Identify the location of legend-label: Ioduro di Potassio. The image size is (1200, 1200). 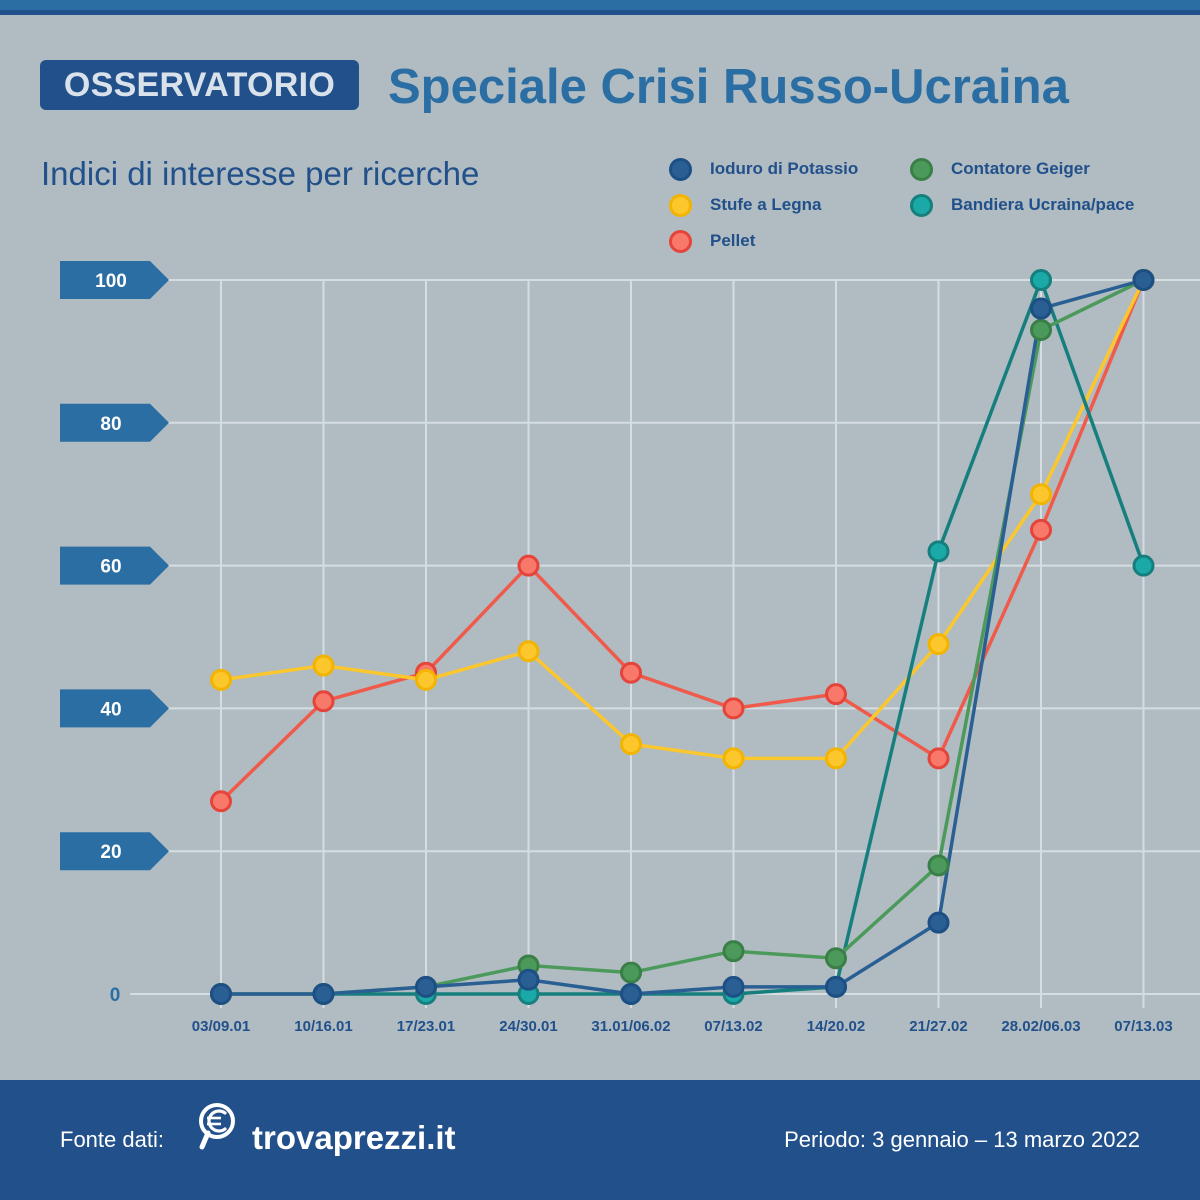
(784, 168).